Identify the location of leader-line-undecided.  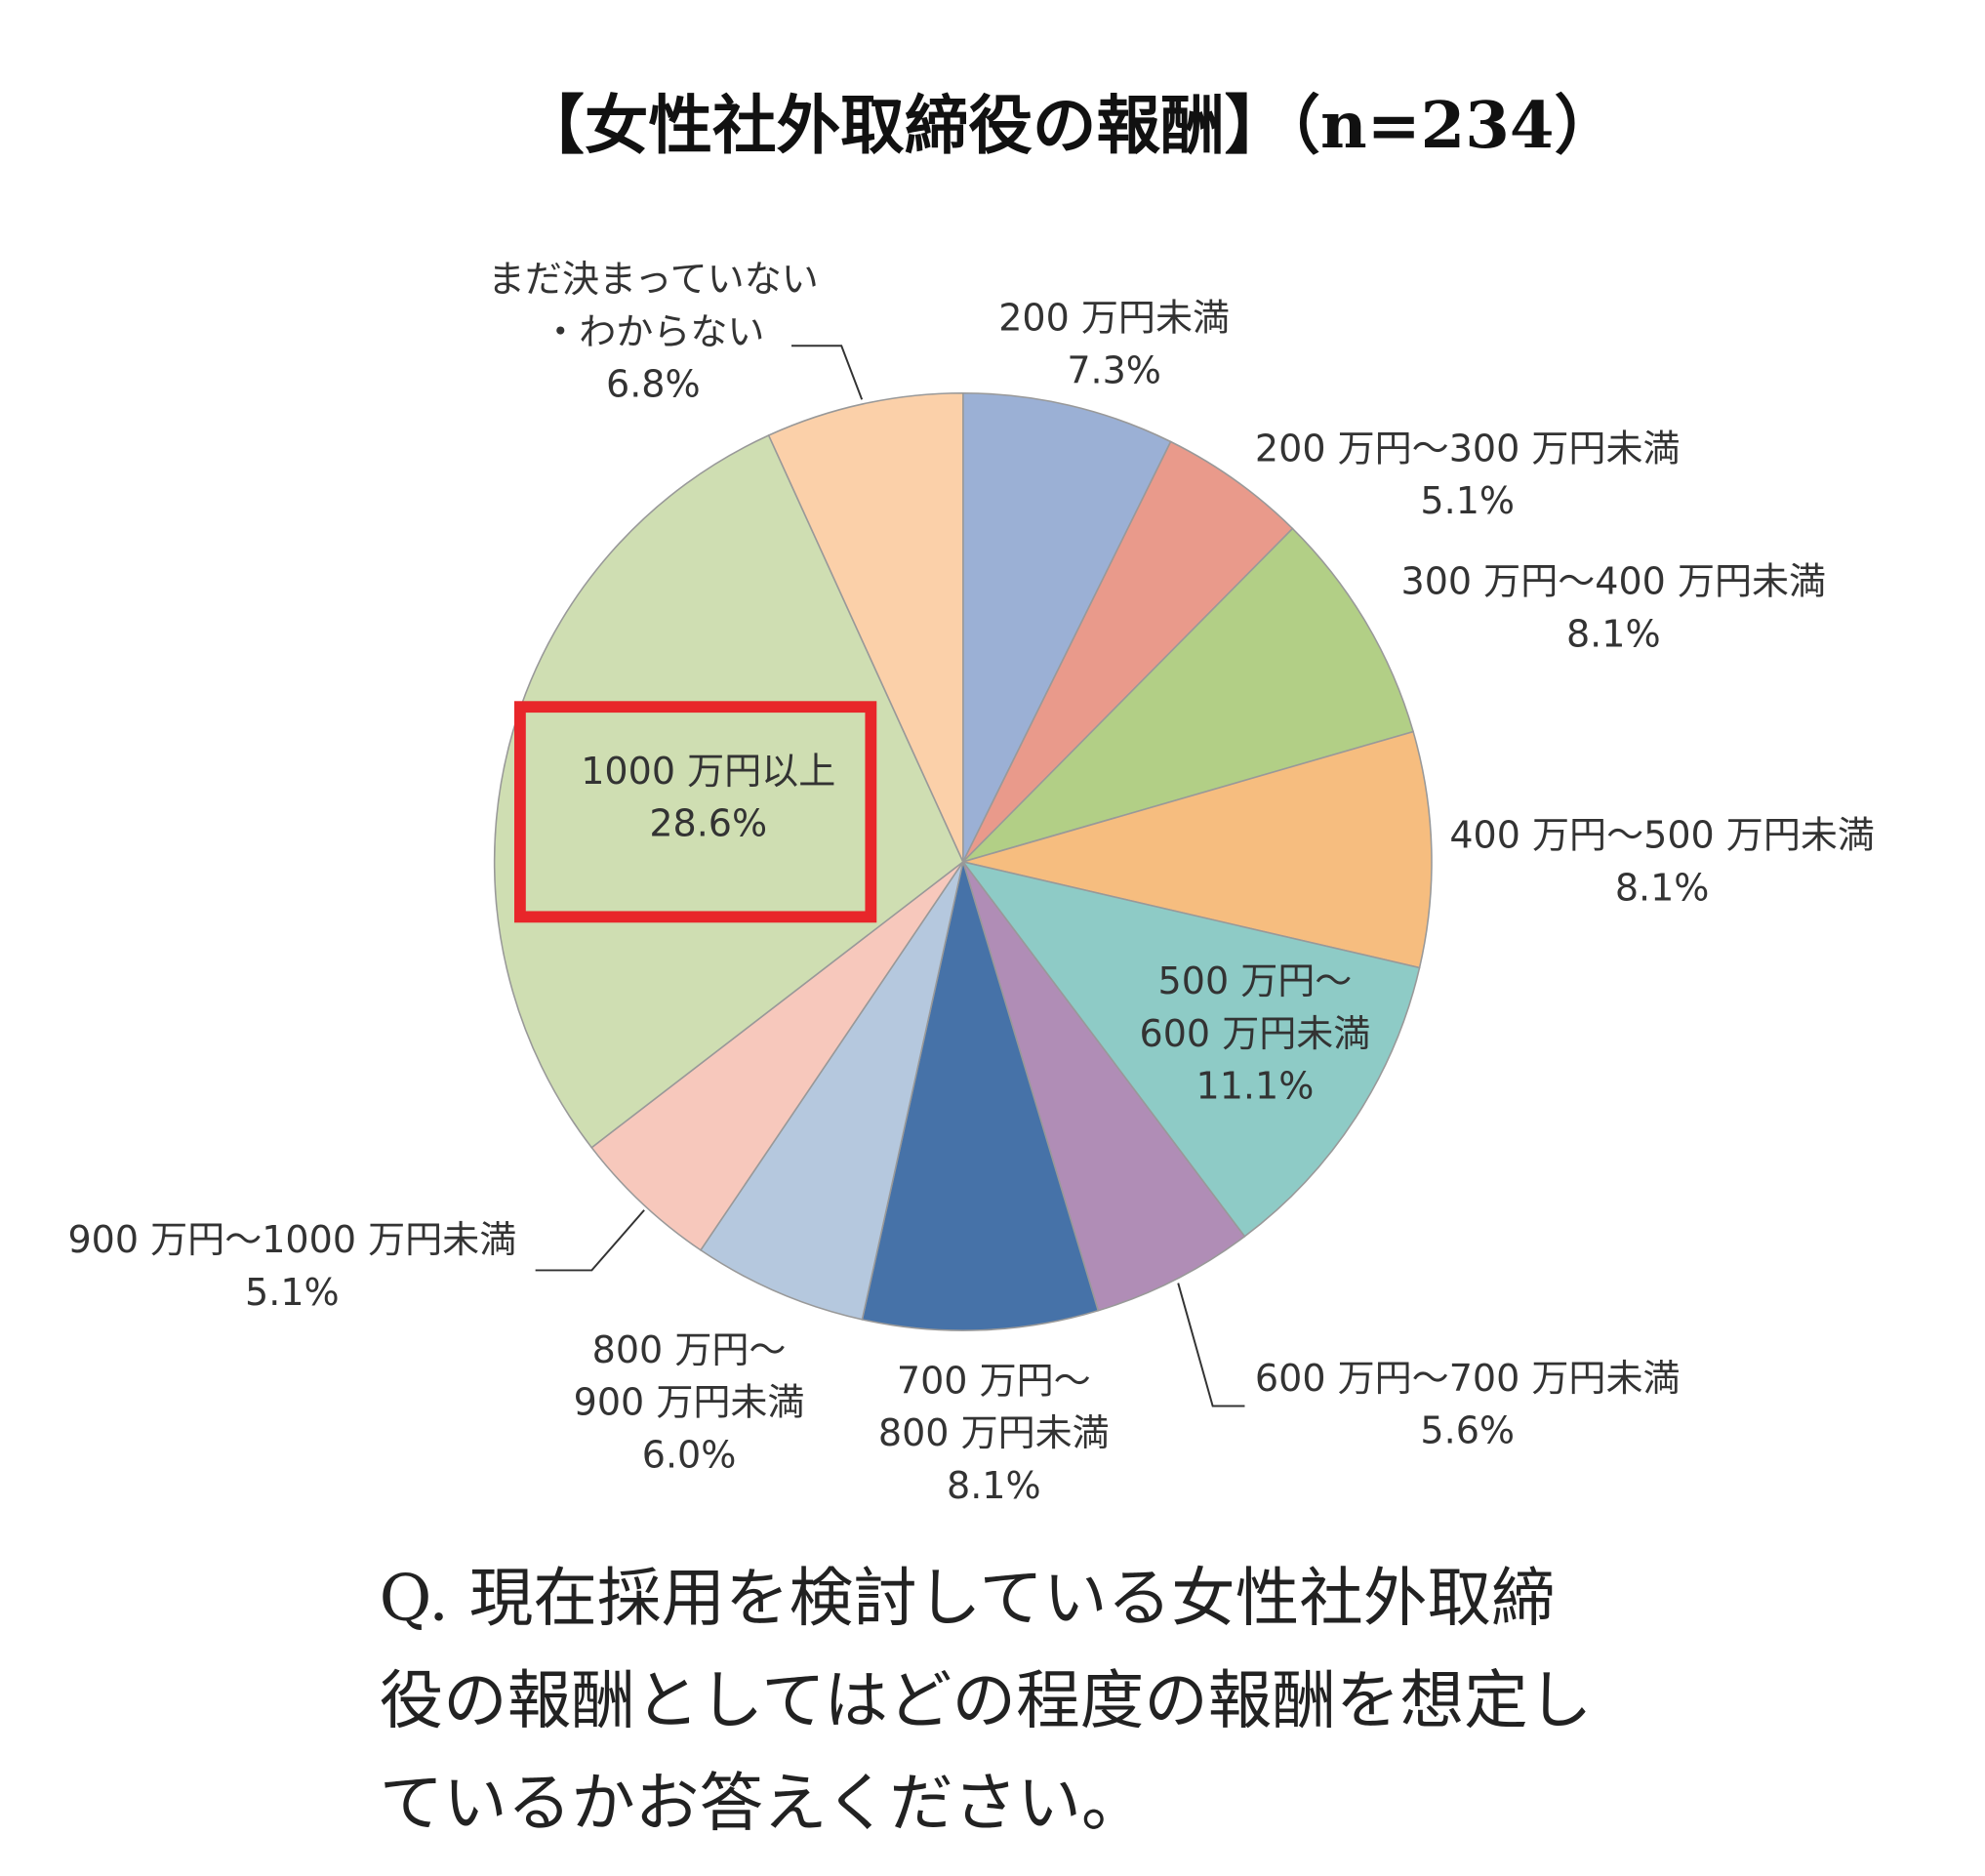
(827, 372).